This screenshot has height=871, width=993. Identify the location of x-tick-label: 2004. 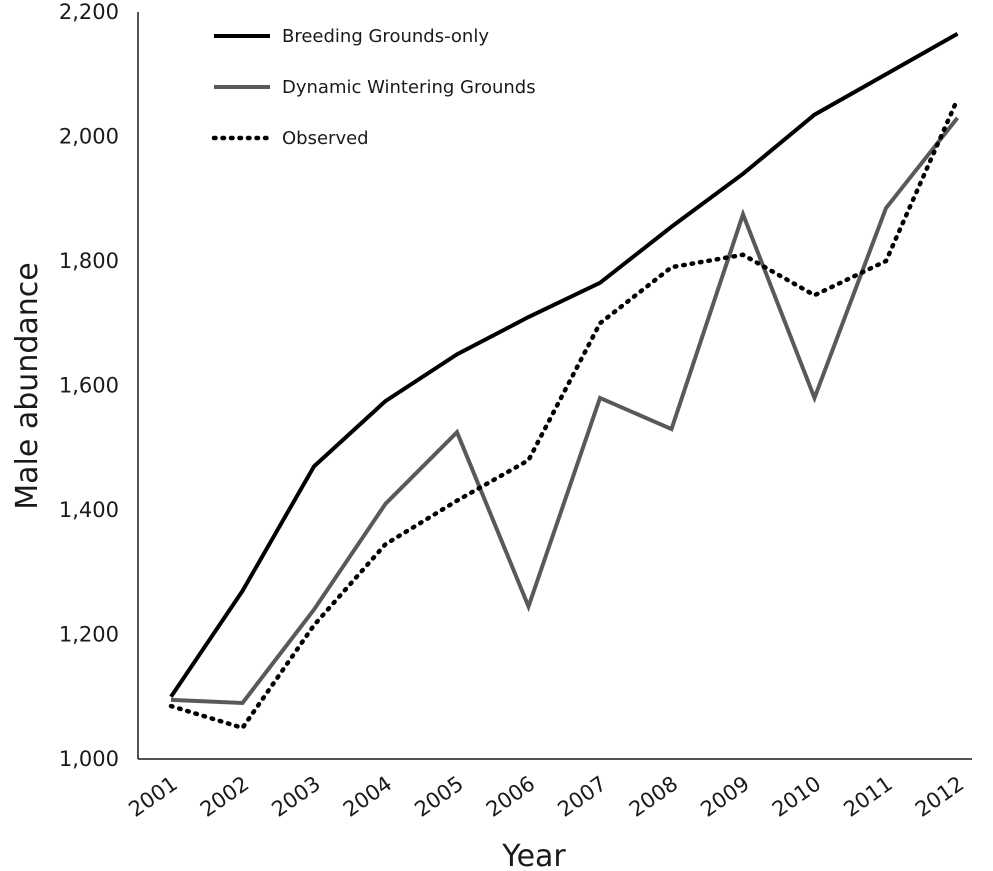
(368, 796).